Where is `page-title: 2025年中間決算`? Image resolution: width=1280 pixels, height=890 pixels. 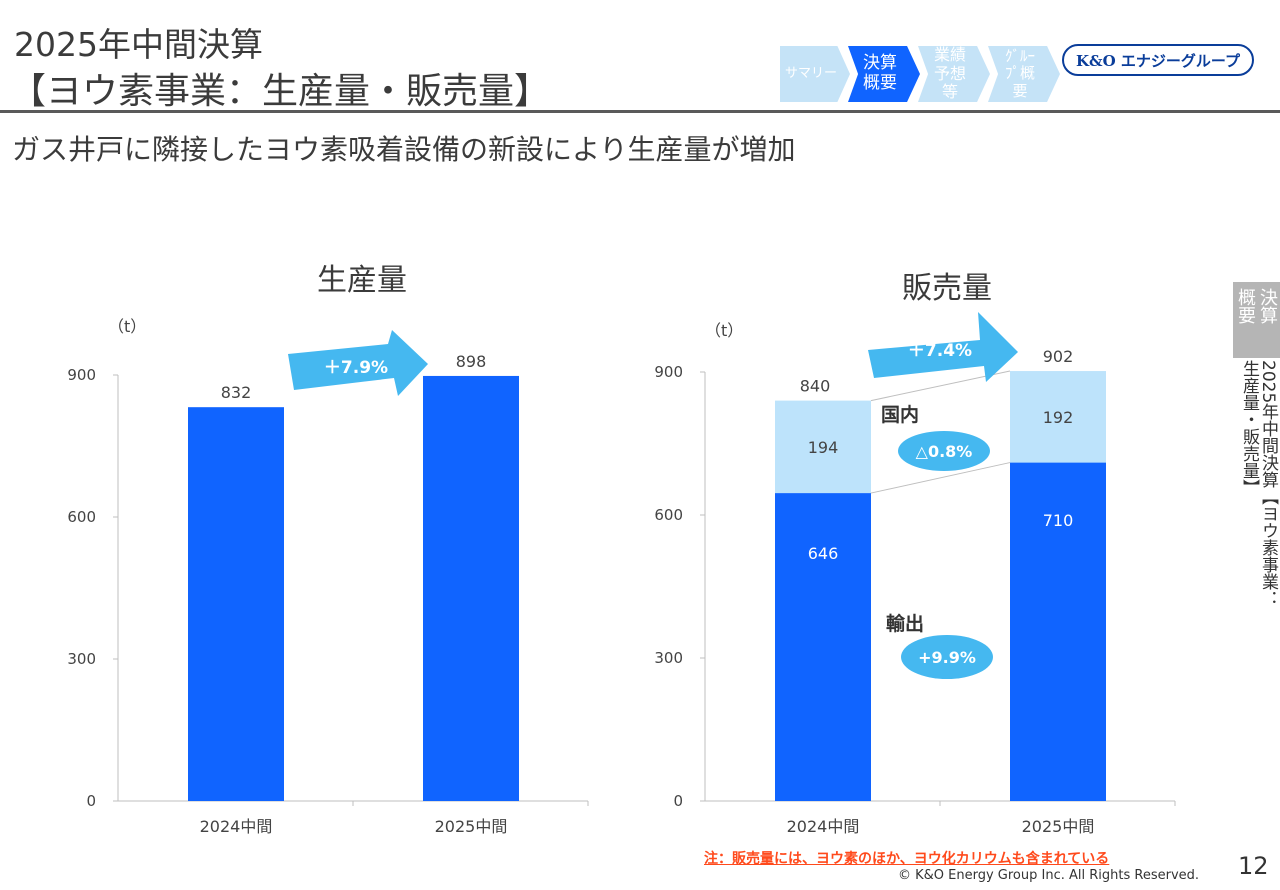 page-title: 2025年中間決算 is located at coordinates (138, 44).